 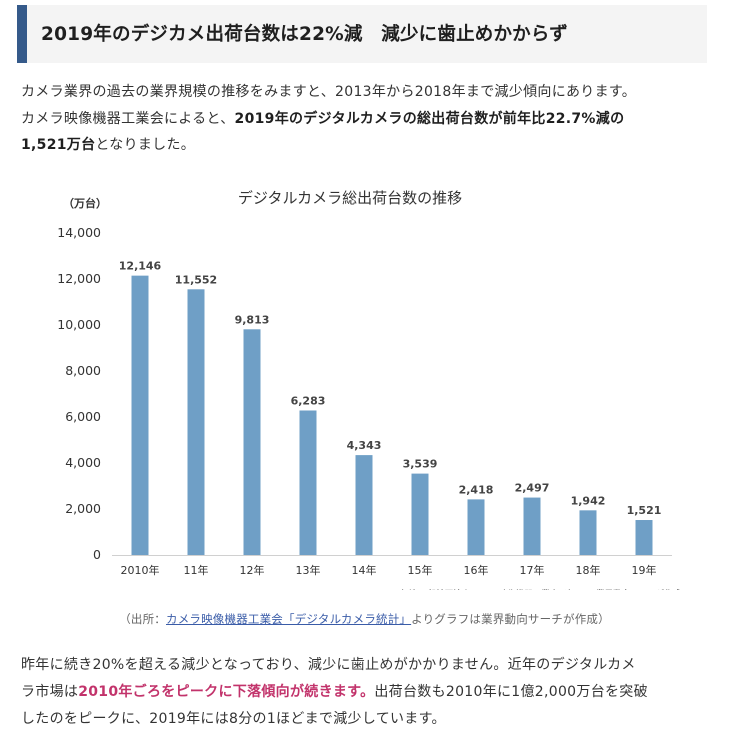 What do you see at coordinates (476, 570) in the screenshot?
I see `x-tick-label: 16年` at bounding box center [476, 570].